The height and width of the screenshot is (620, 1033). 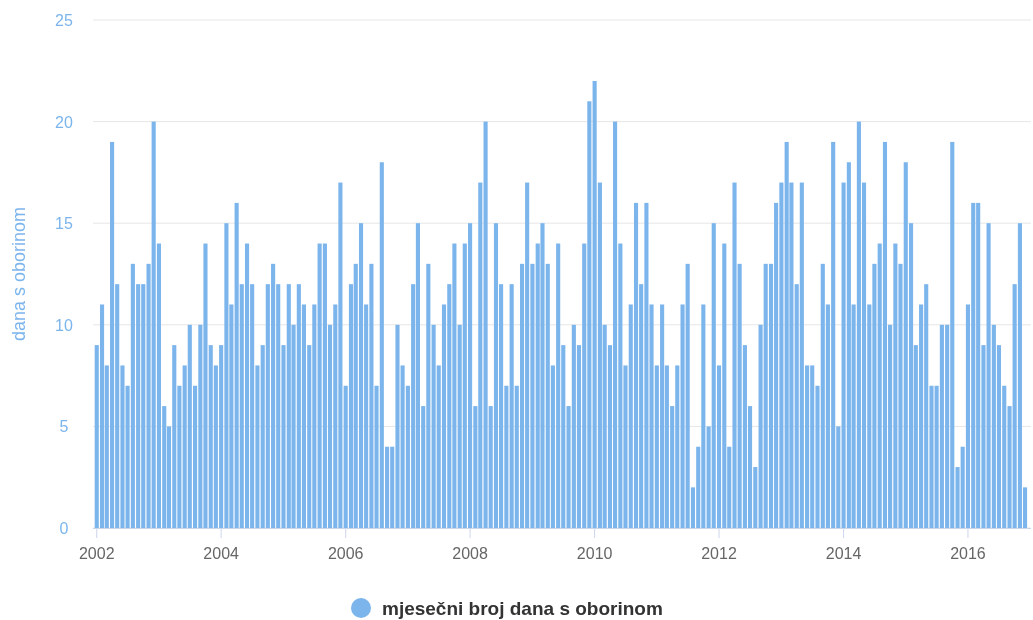 I want to click on y-tick-label: 25, so click(x=64, y=20).